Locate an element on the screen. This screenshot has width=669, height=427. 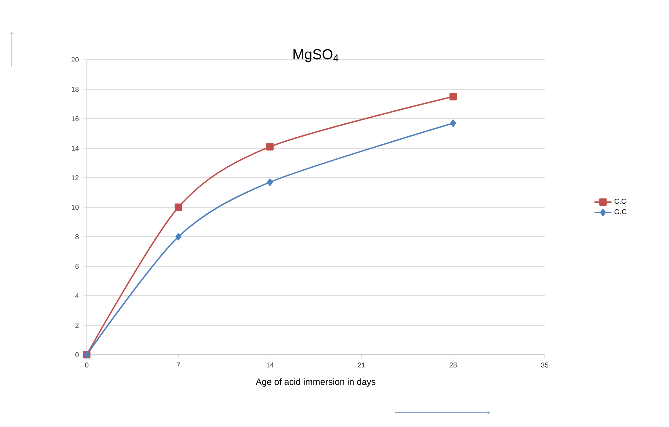
chart-title: MgSO$_{4}$ is located at coordinates (316, 55).